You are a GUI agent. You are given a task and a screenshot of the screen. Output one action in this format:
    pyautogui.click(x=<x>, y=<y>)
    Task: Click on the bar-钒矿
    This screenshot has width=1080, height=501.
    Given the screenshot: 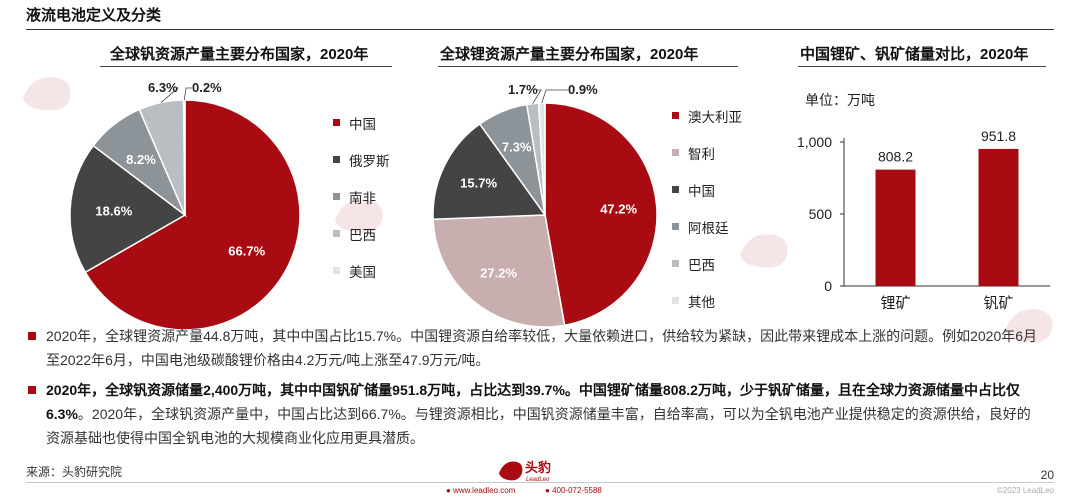 What is the action you would take?
    pyautogui.click(x=998, y=217)
    